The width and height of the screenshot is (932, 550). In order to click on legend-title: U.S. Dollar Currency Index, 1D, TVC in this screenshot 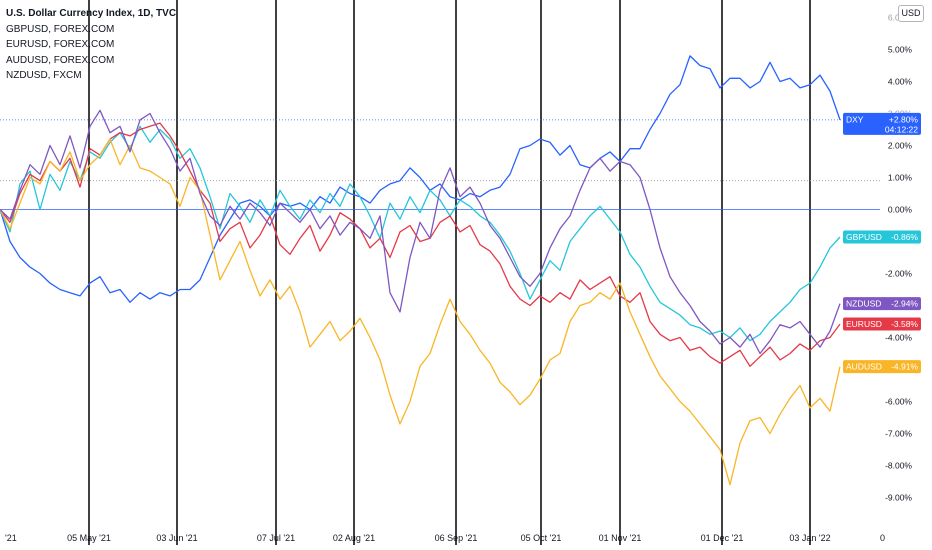, I will do `click(91, 13)`.